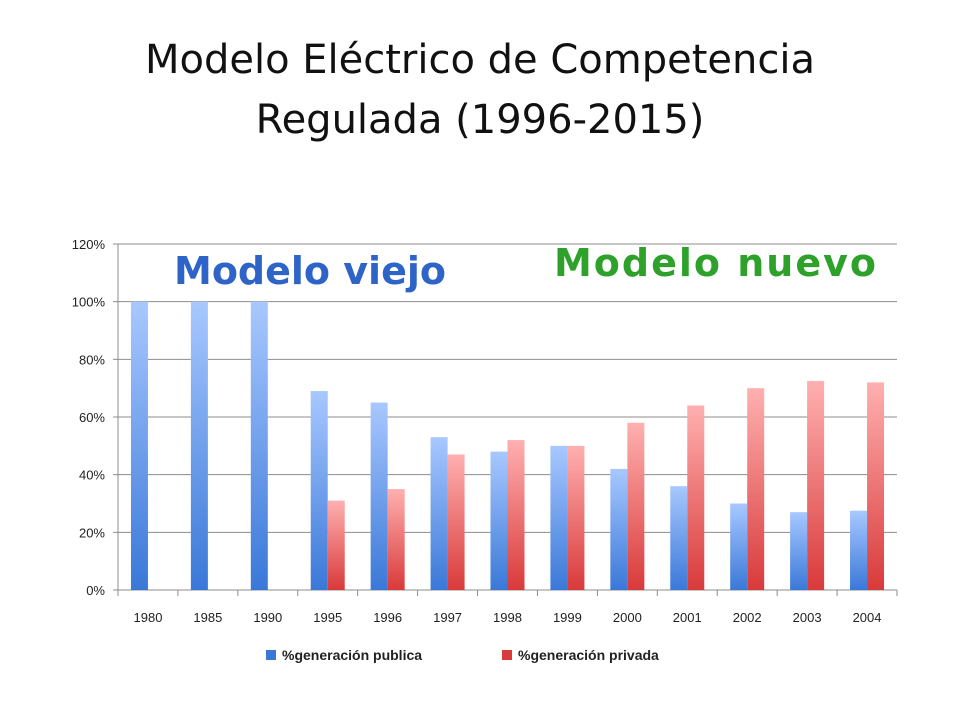 The height and width of the screenshot is (720, 960). Describe the element at coordinates (807, 617) in the screenshot. I see `x-tick-label: 2003` at that location.